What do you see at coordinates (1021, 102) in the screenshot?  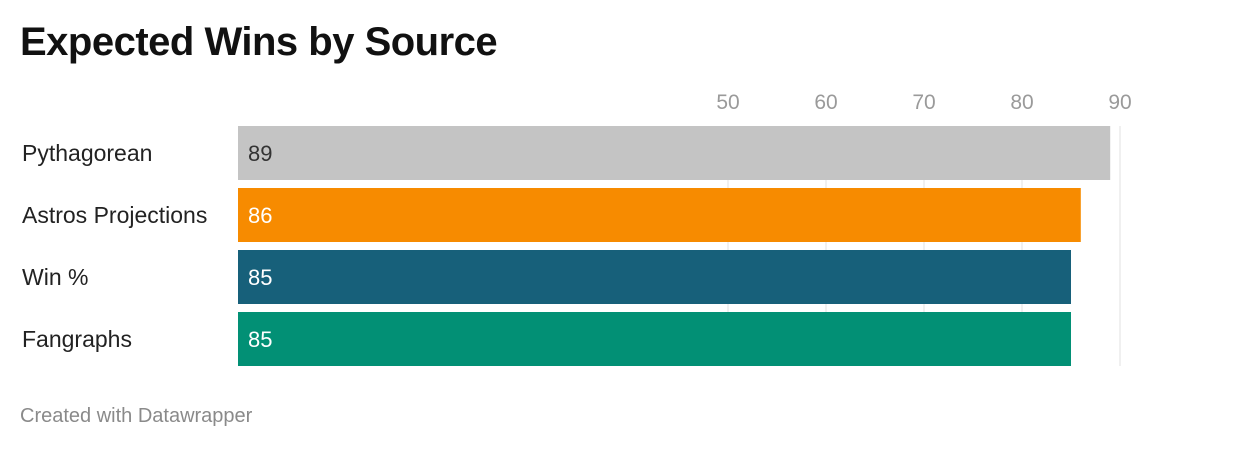 I see `x-tick-label: 80` at bounding box center [1021, 102].